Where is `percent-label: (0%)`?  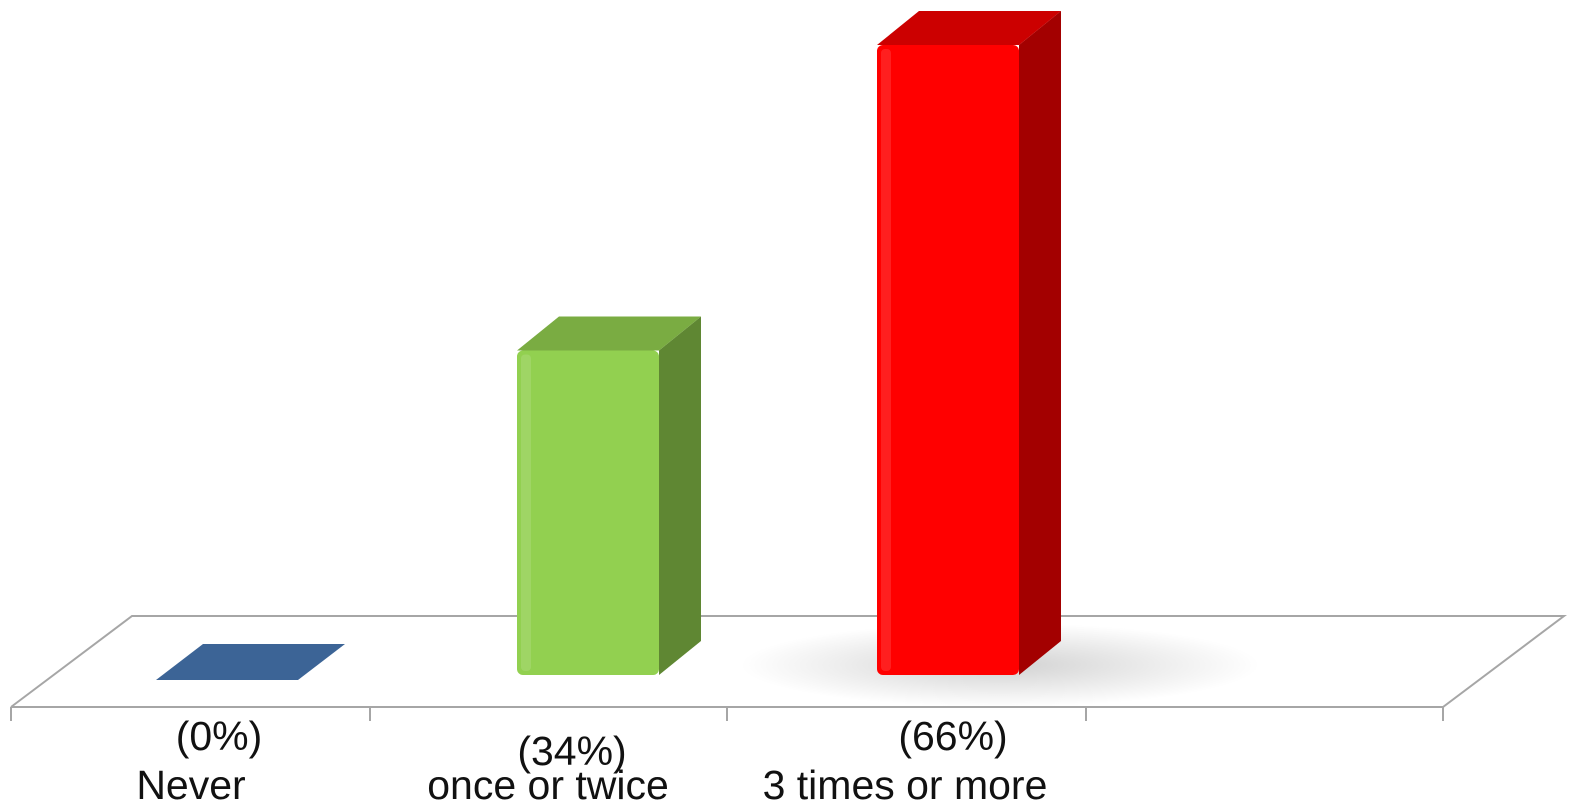 percent-label: (0%) is located at coordinates (219, 736).